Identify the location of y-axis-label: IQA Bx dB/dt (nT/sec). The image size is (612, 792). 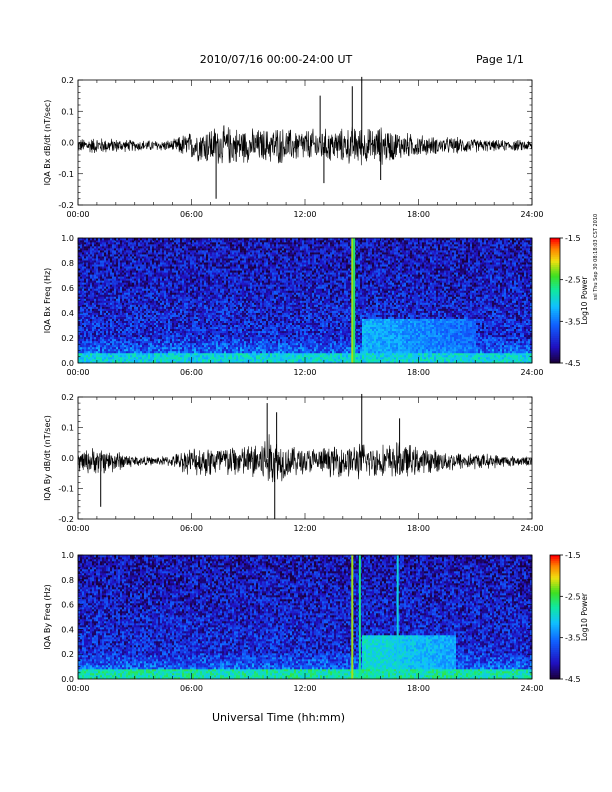
(47, 143).